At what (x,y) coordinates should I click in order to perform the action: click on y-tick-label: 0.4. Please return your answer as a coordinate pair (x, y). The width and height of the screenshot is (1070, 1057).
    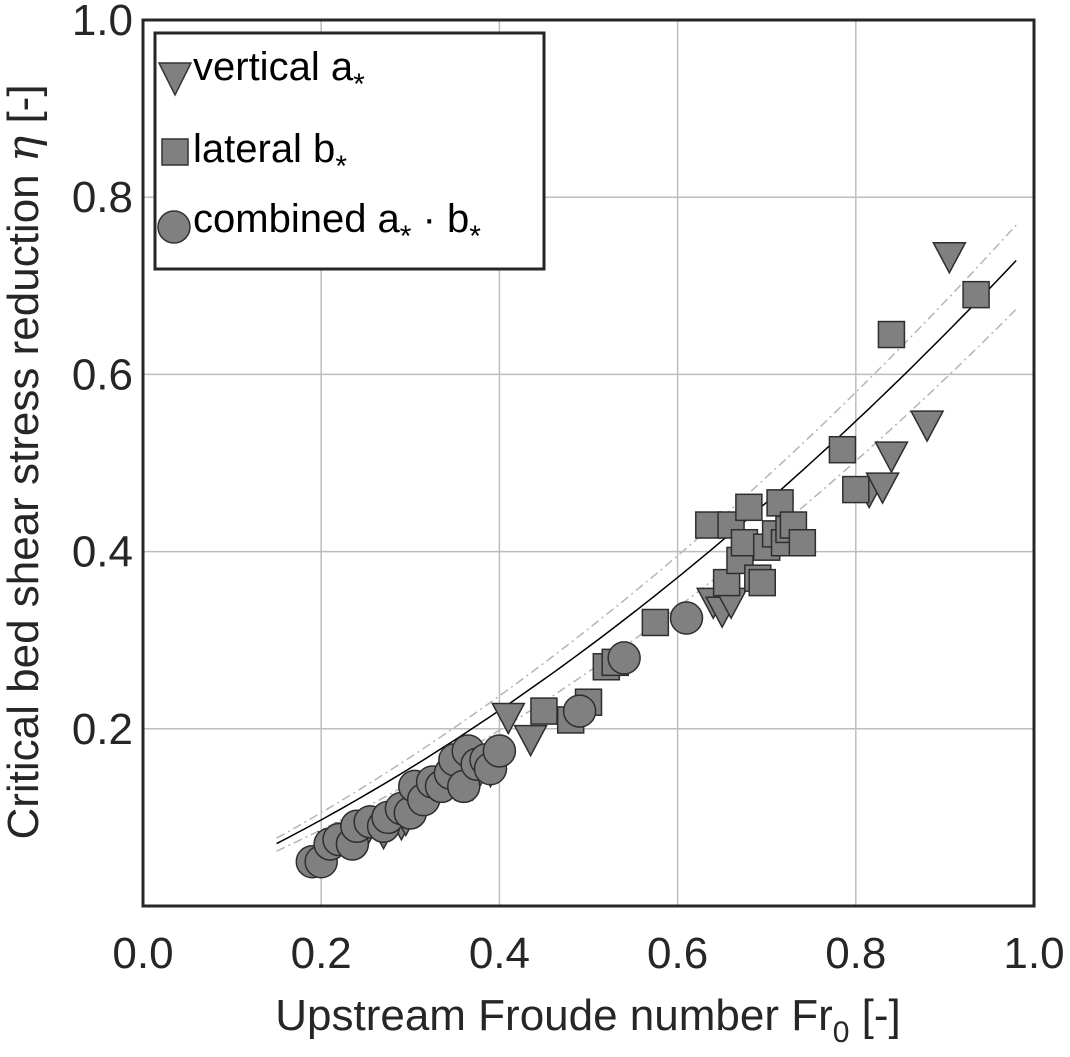
    Looking at the image, I should click on (102, 552).